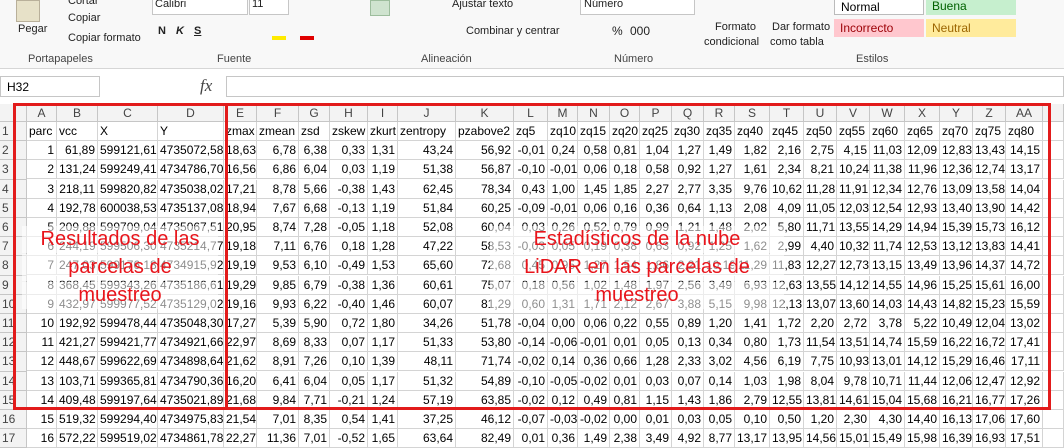 The height and width of the screenshot is (448, 1064). I want to click on cell: 0,16, so click(625, 208).